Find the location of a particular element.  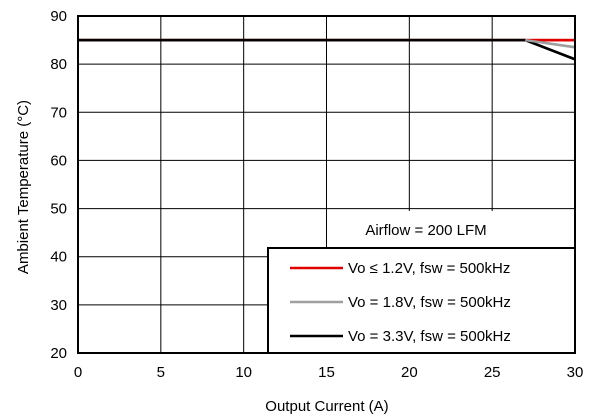

x-tick-label: 15 is located at coordinates (326, 372).